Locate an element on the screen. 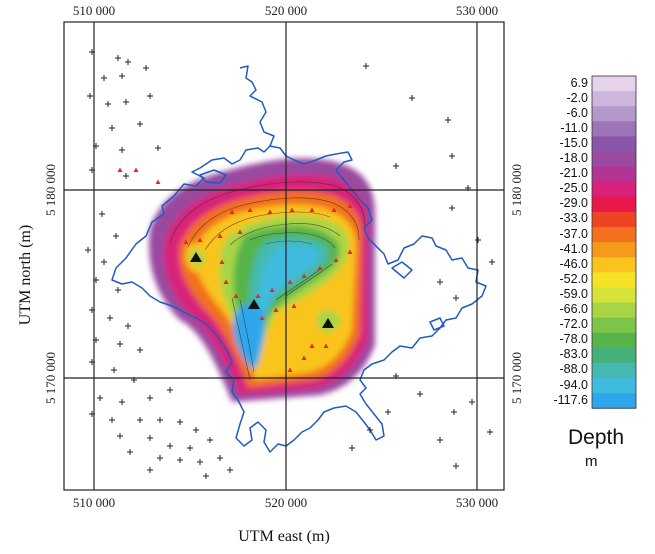 The image size is (655, 554). x-tick-top-520000: 520 000 is located at coordinates (286, 10).